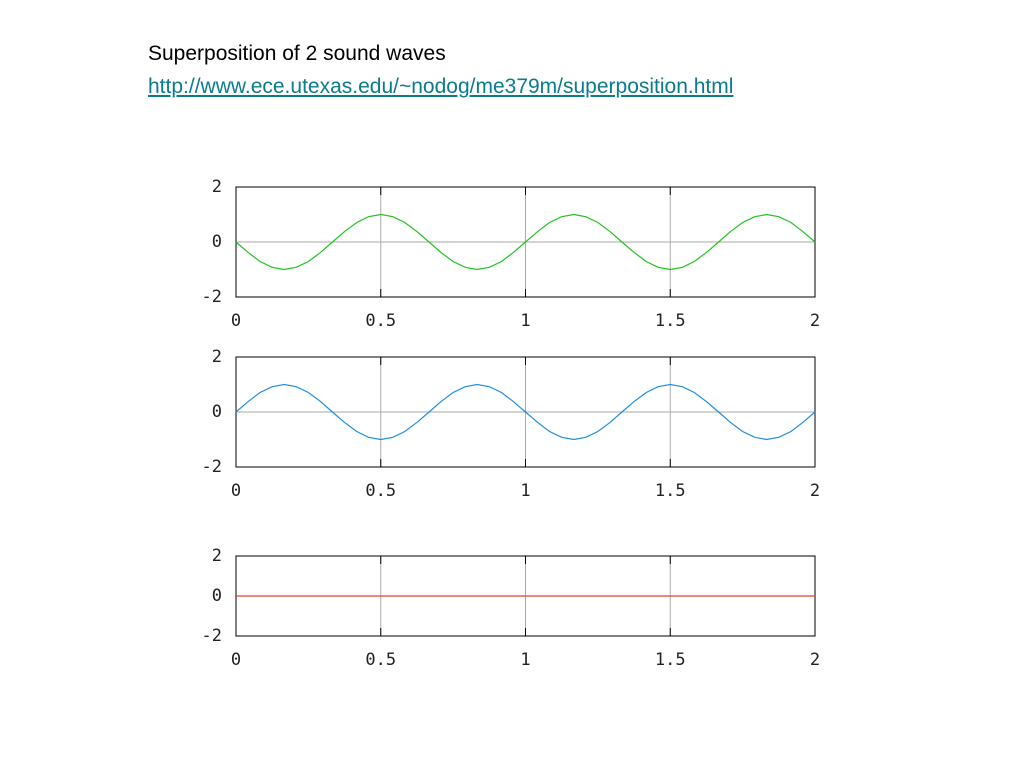  I want to click on title: Superposition of 2 sound waves, so click(297, 53).